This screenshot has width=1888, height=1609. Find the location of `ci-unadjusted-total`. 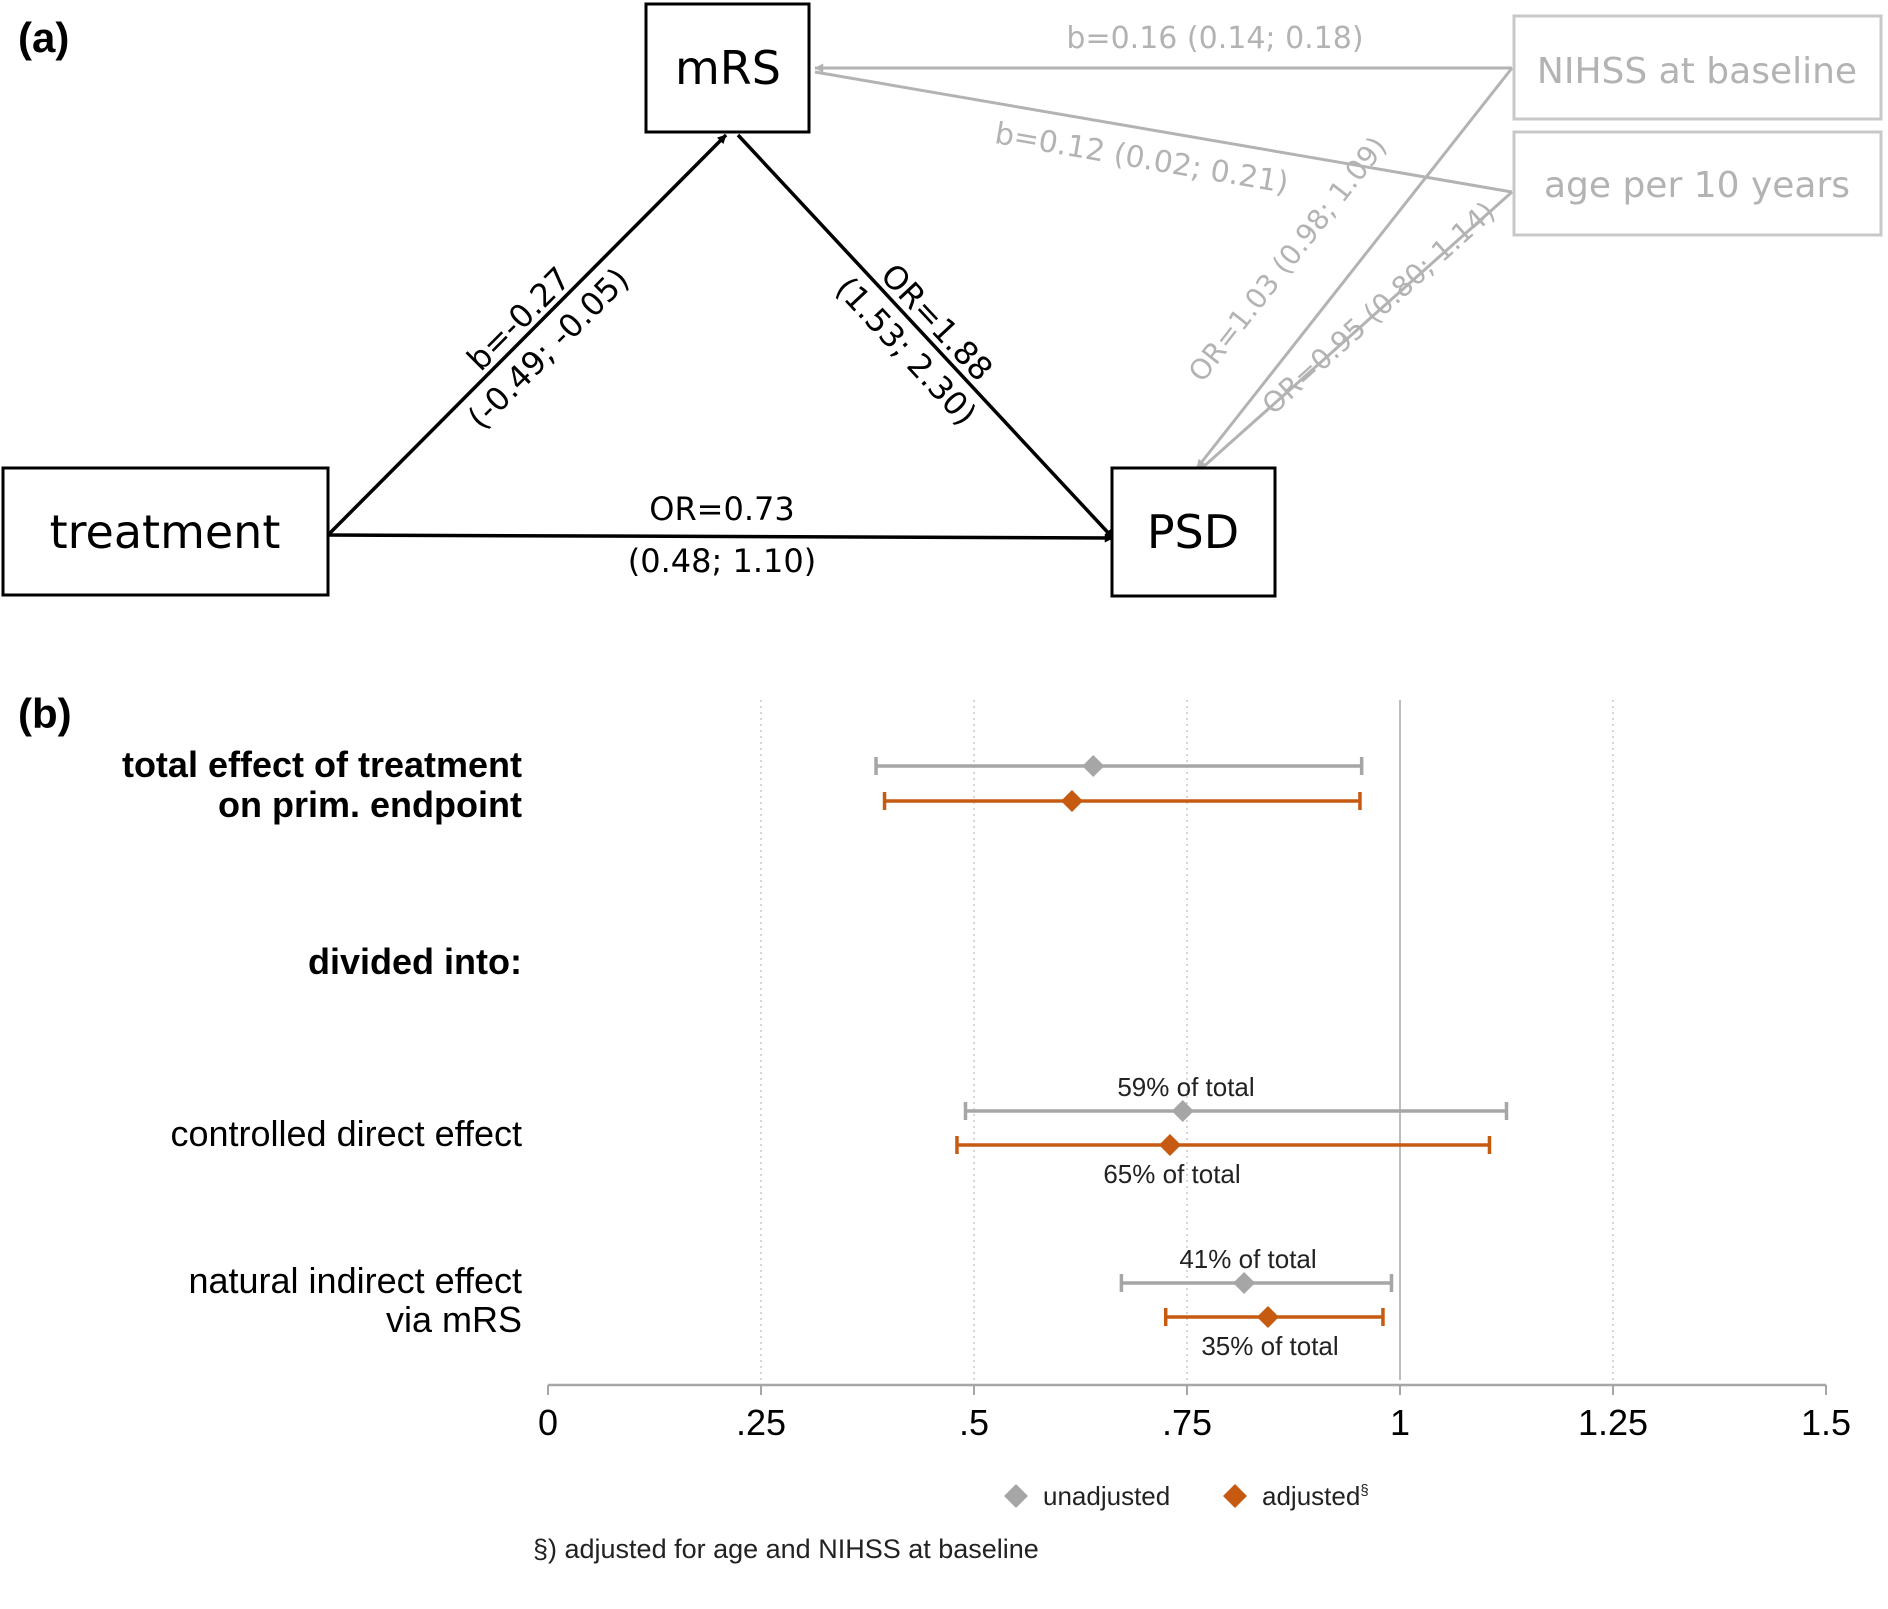

ci-unadjusted-total is located at coordinates (1119, 766).